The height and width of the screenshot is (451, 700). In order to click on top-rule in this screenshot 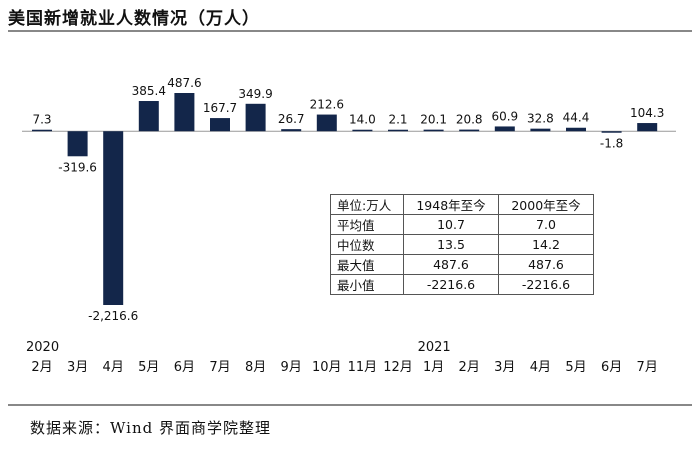, I will do `click(350, 31)`.